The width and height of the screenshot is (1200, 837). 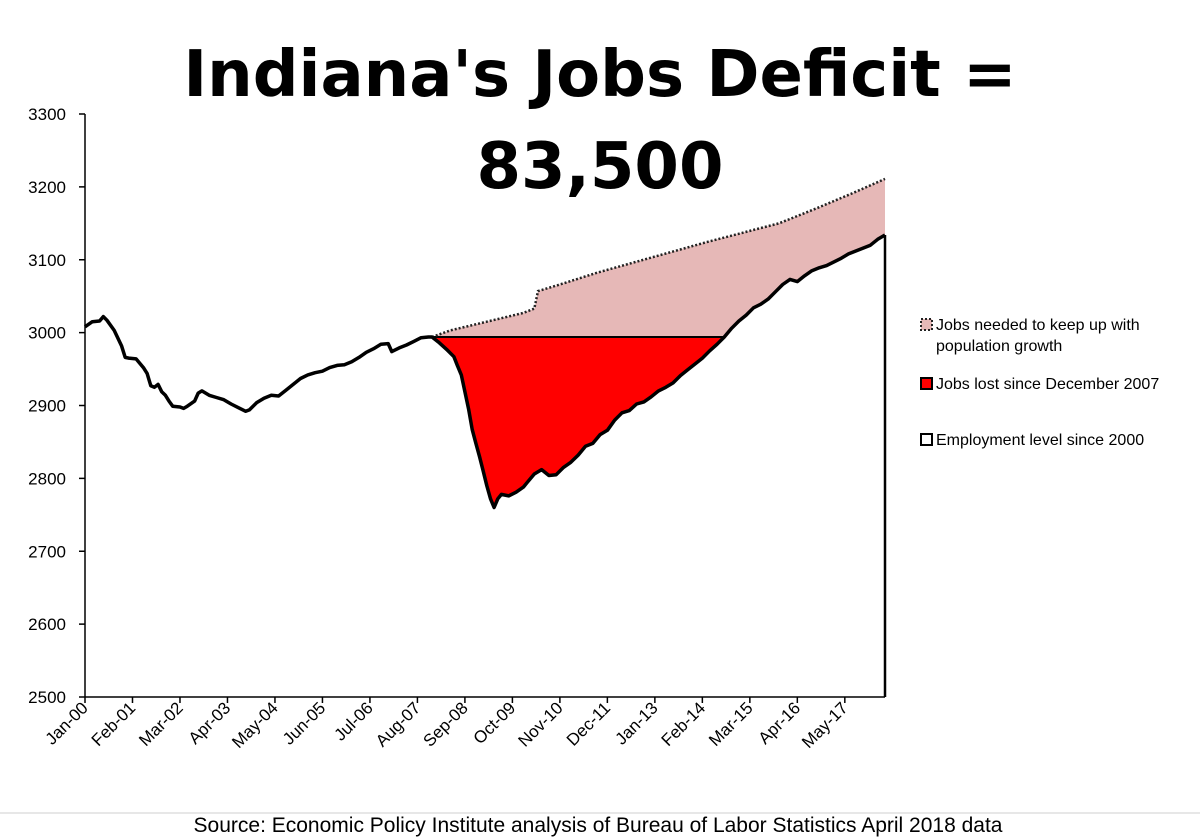 I want to click on jobs-lost-area, so click(x=578, y=422).